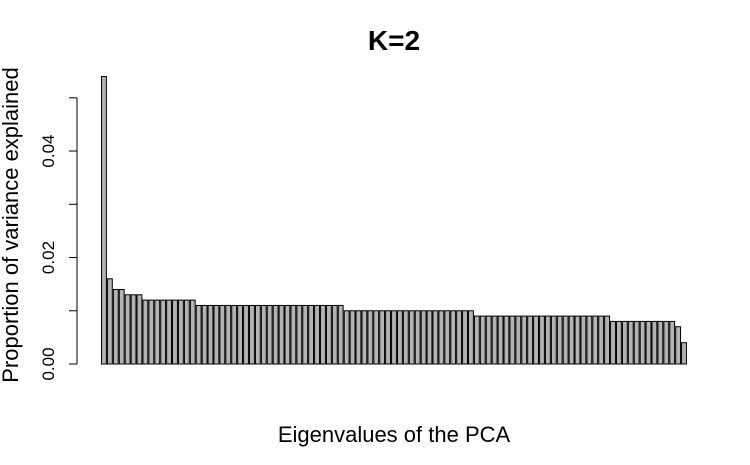 The image size is (750, 465). Describe the element at coordinates (58, 239) in the screenshot. I see `y-axis: 0.00 0.02 0.04` at that location.